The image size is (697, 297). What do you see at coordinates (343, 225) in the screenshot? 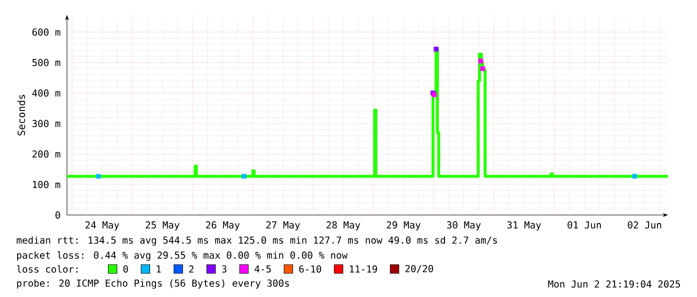
I see `x-tick-label: 28 May` at bounding box center [343, 225].